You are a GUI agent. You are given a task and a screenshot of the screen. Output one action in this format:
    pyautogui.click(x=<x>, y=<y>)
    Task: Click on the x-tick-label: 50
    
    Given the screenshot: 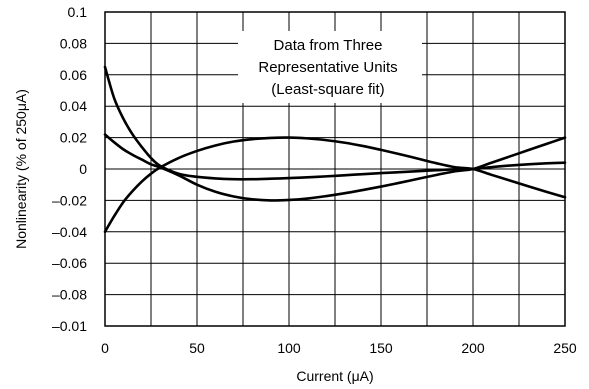 What is the action you would take?
    pyautogui.click(x=197, y=348)
    